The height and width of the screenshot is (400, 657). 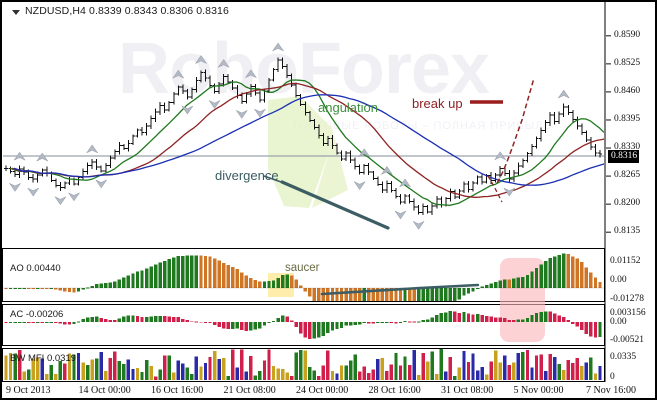 What do you see at coordinates (611, 390) in the screenshot?
I see `time-tick-label: 7 Nov 16:00` at bounding box center [611, 390].